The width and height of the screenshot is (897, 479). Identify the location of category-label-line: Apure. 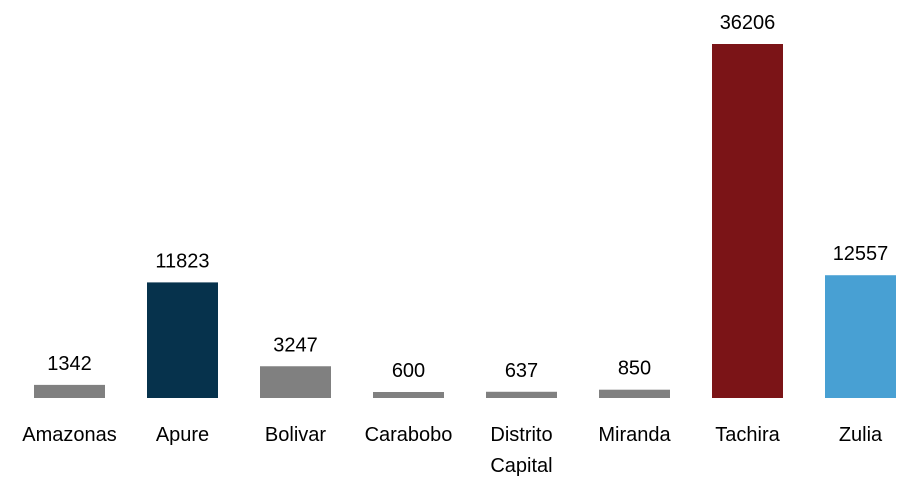
(182, 435).